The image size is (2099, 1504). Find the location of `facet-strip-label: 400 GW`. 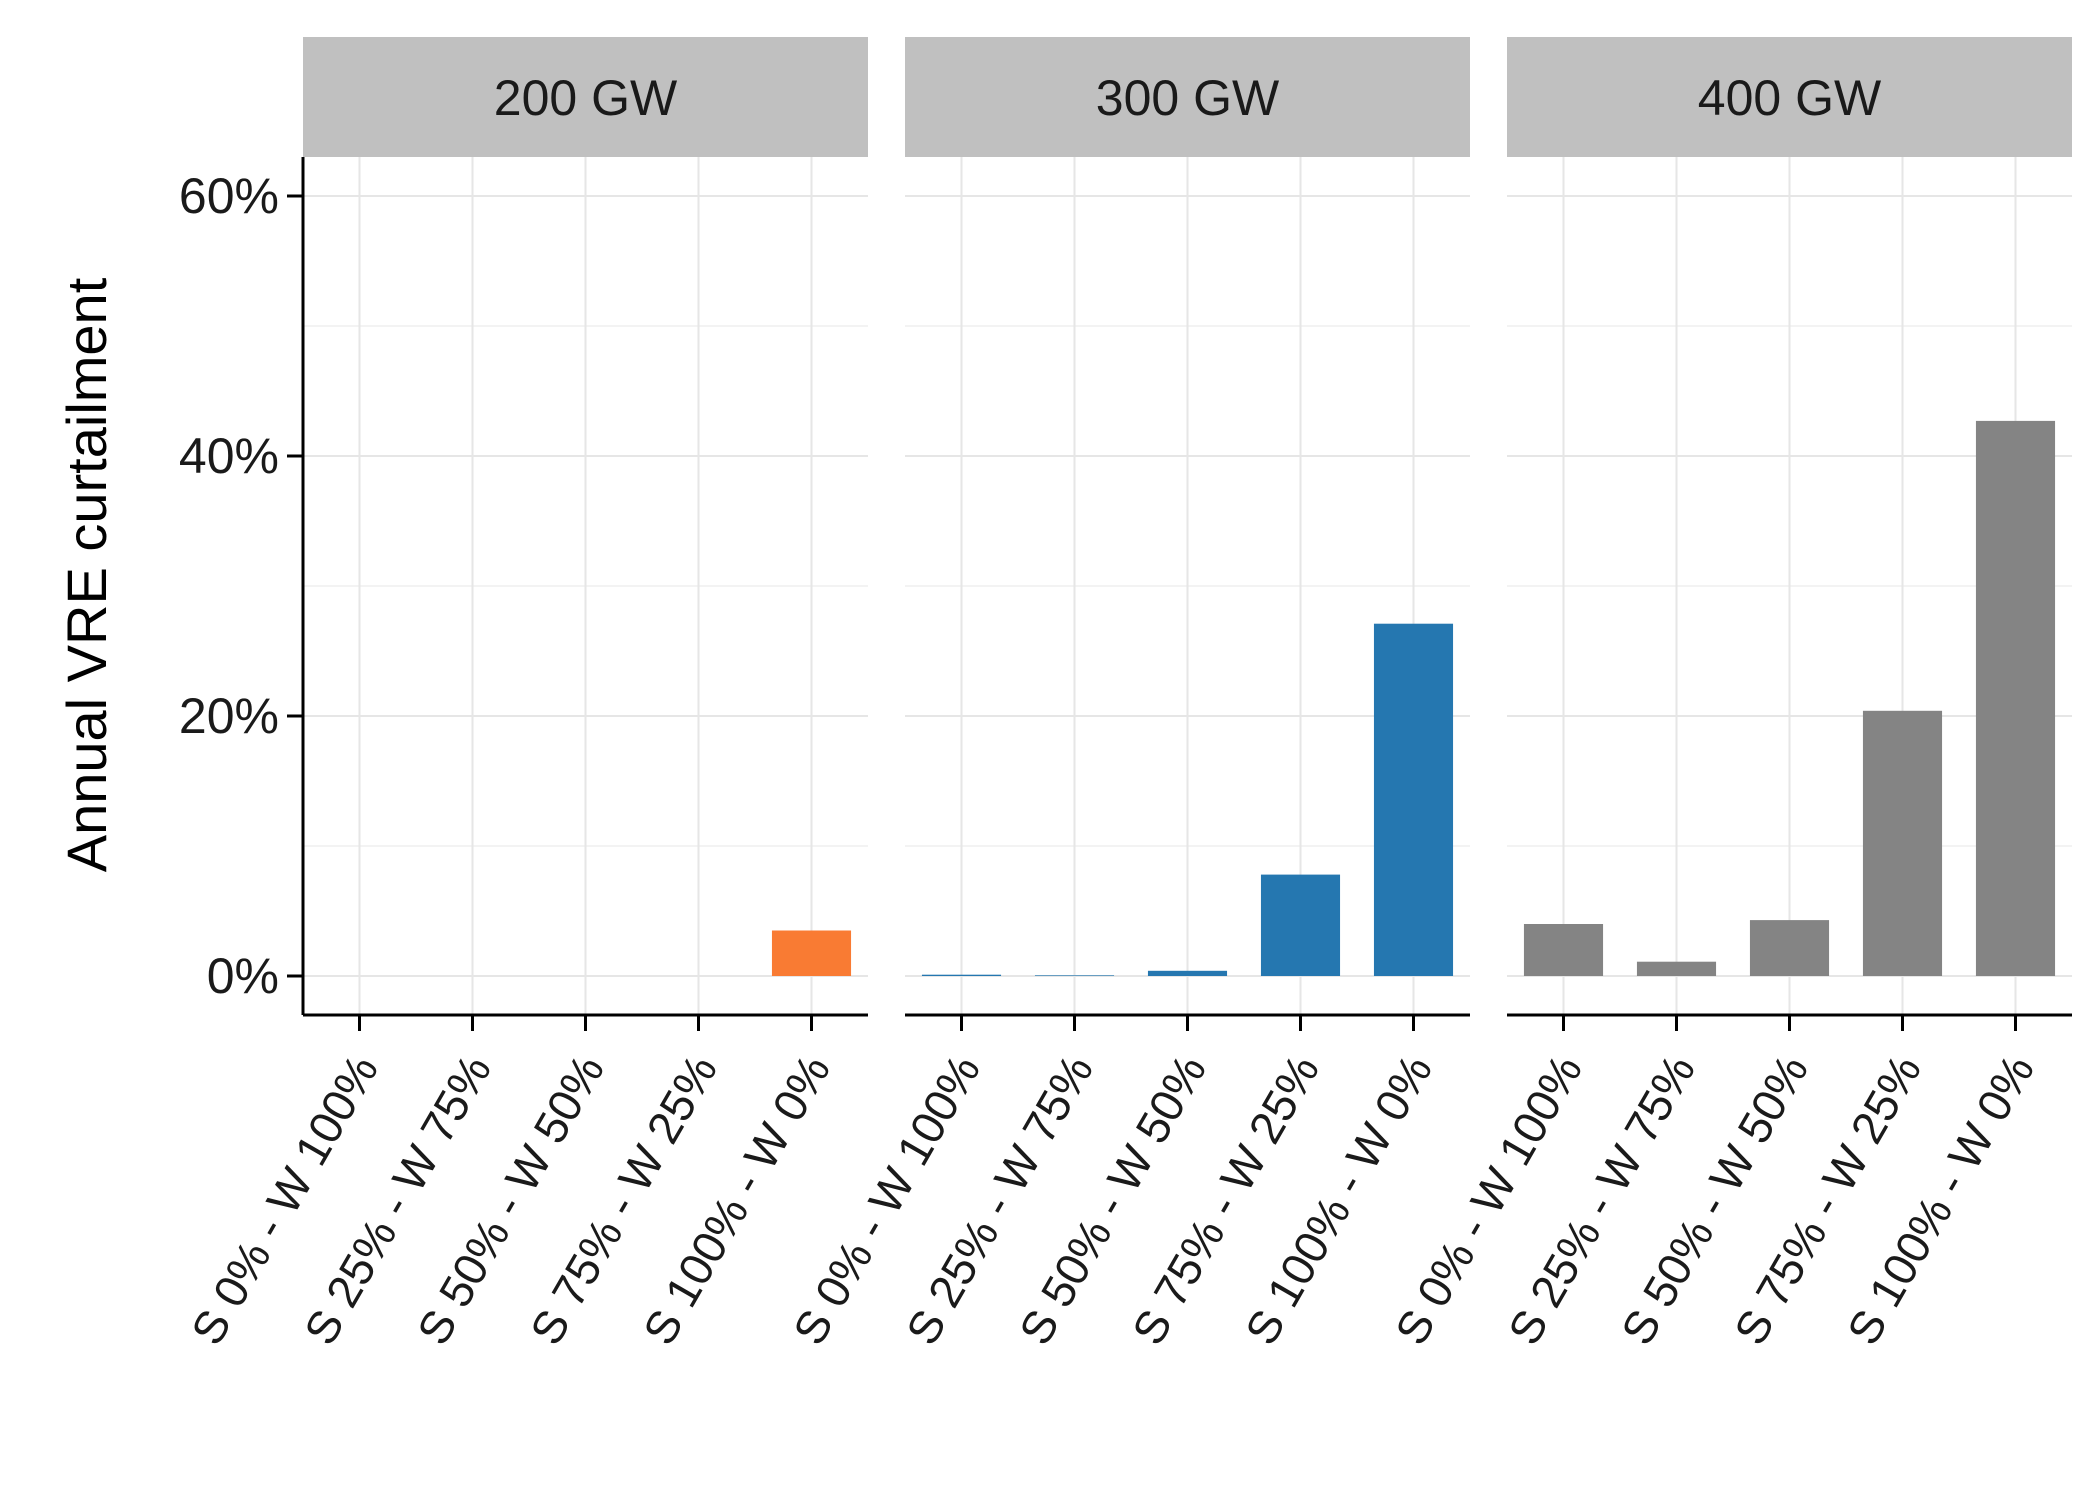

facet-strip-label: 400 GW is located at coordinates (1790, 98).